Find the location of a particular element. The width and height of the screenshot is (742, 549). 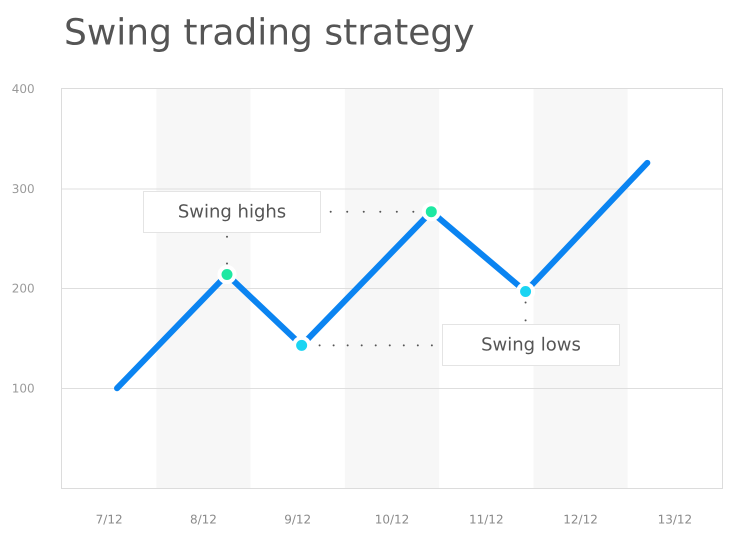

y-tick-label: 100 is located at coordinates (23, 388).